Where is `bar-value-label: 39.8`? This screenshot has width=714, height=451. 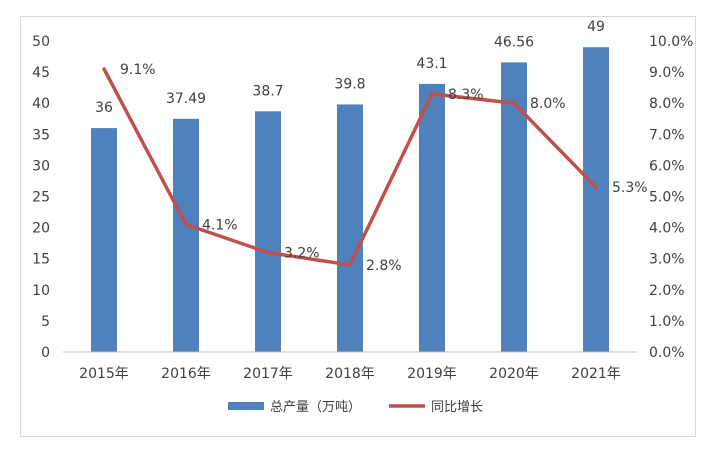 bar-value-label: 39.8 is located at coordinates (349, 84).